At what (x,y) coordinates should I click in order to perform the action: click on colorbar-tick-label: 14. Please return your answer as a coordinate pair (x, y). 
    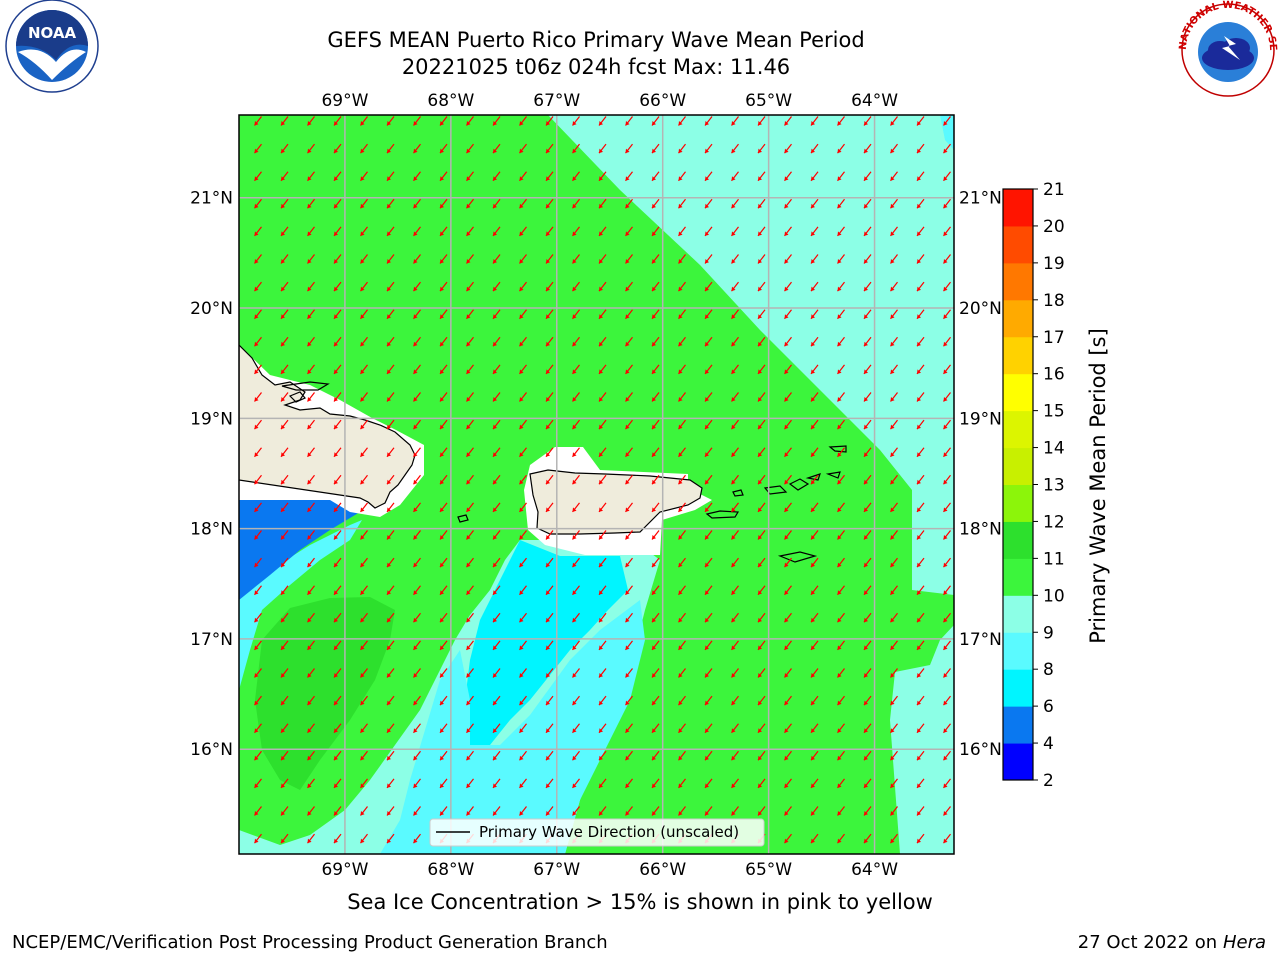
    Looking at the image, I should click on (1054, 449).